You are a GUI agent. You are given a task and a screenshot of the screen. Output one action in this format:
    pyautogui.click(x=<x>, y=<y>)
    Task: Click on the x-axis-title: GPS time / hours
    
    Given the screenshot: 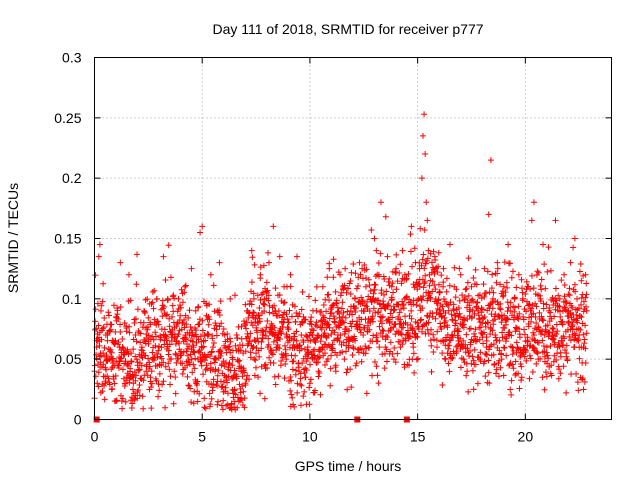 What is the action you would take?
    pyautogui.click(x=348, y=466)
    